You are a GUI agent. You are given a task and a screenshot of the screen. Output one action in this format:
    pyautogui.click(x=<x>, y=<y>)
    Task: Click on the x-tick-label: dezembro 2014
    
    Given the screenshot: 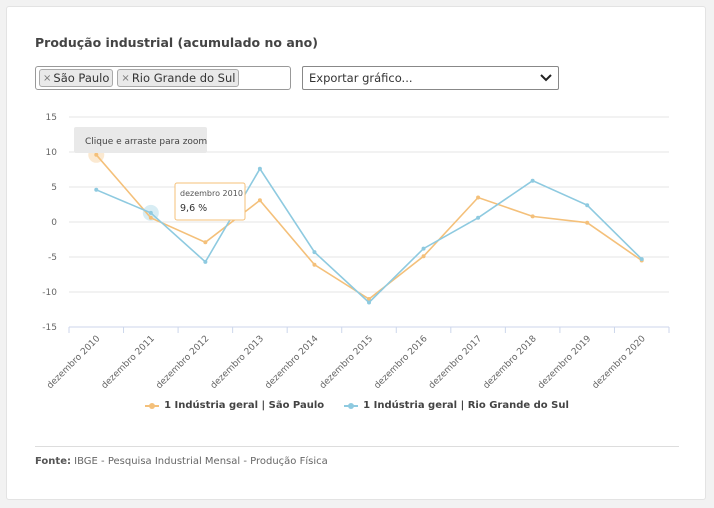 What is the action you would take?
    pyautogui.click(x=291, y=362)
    